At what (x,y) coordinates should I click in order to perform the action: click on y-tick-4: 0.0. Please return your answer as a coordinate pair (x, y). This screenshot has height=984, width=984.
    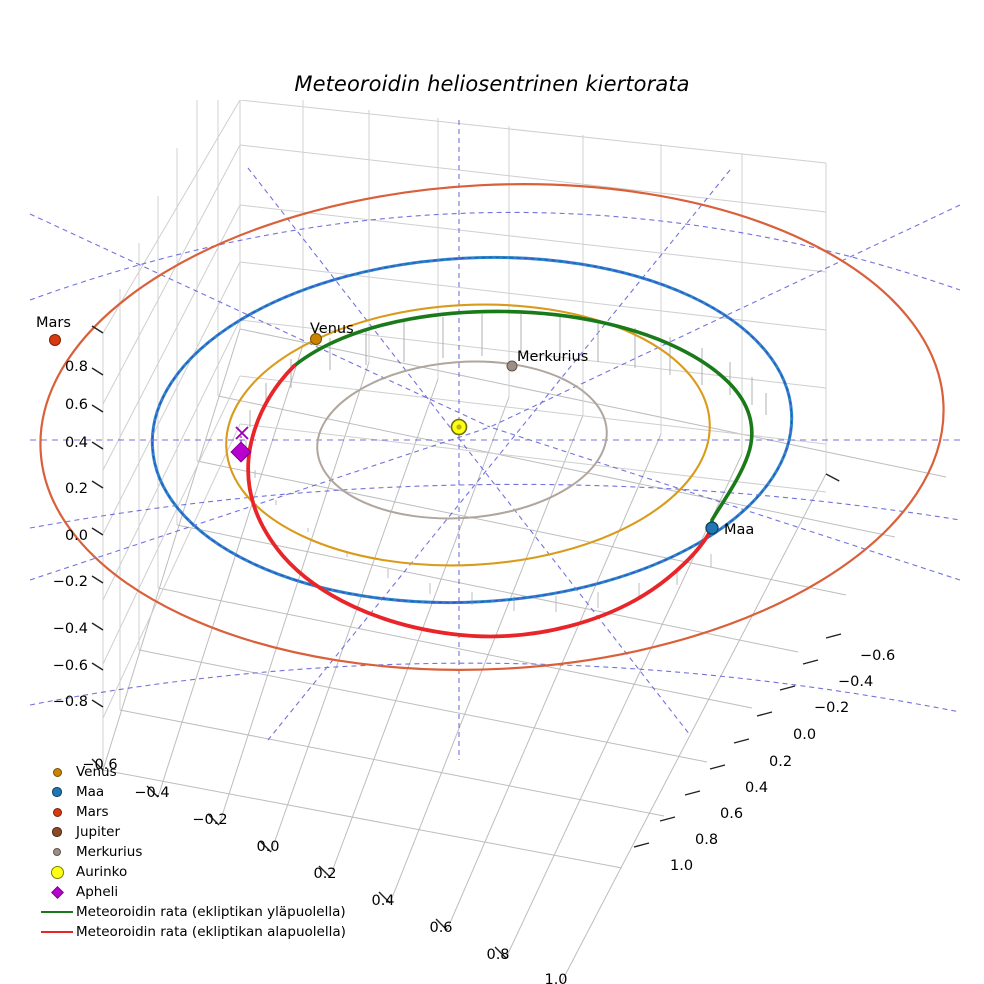
    Looking at the image, I should click on (76, 536).